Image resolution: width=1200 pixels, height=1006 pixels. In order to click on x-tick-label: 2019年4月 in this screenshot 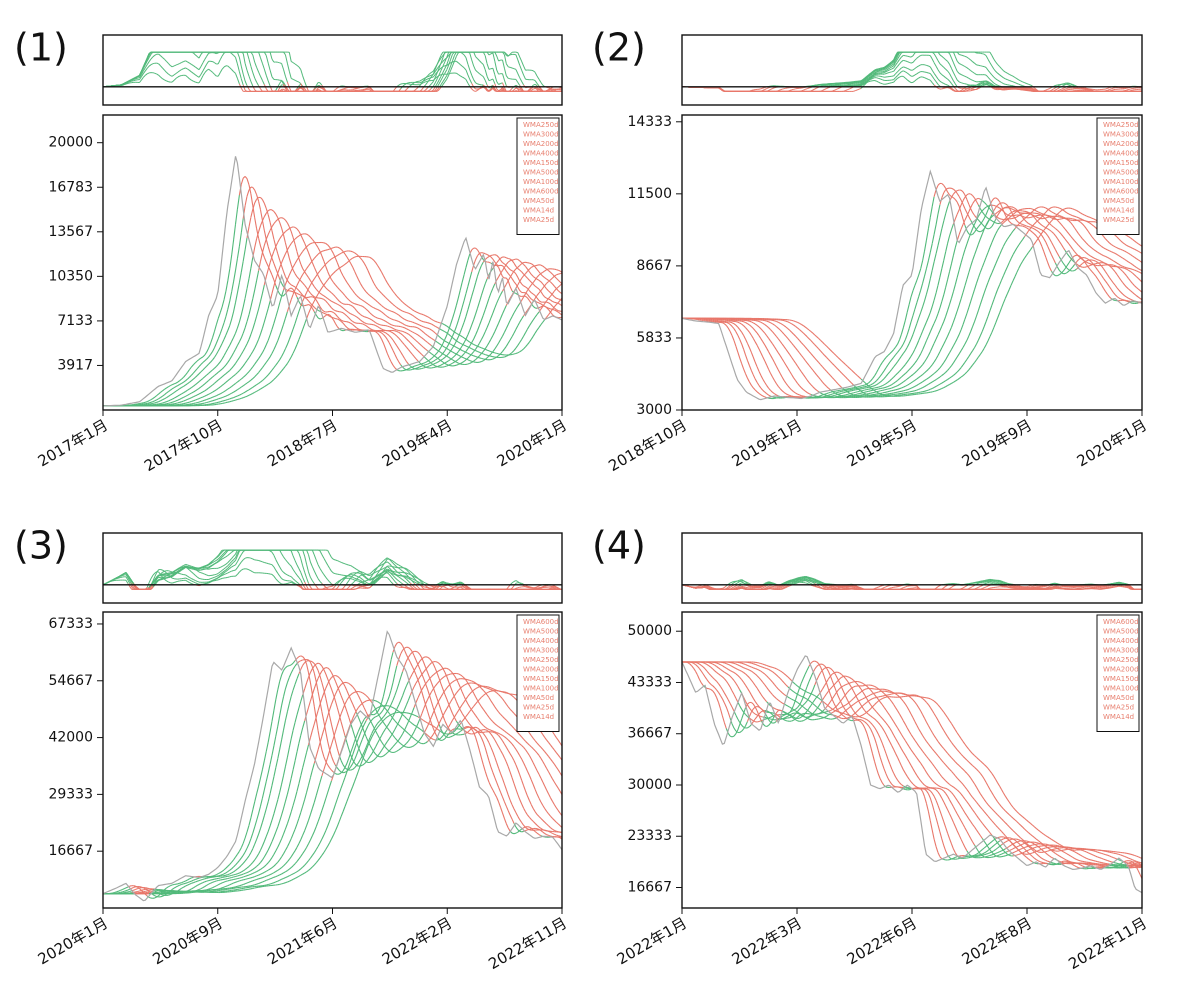, I will do `click(417, 443)`.